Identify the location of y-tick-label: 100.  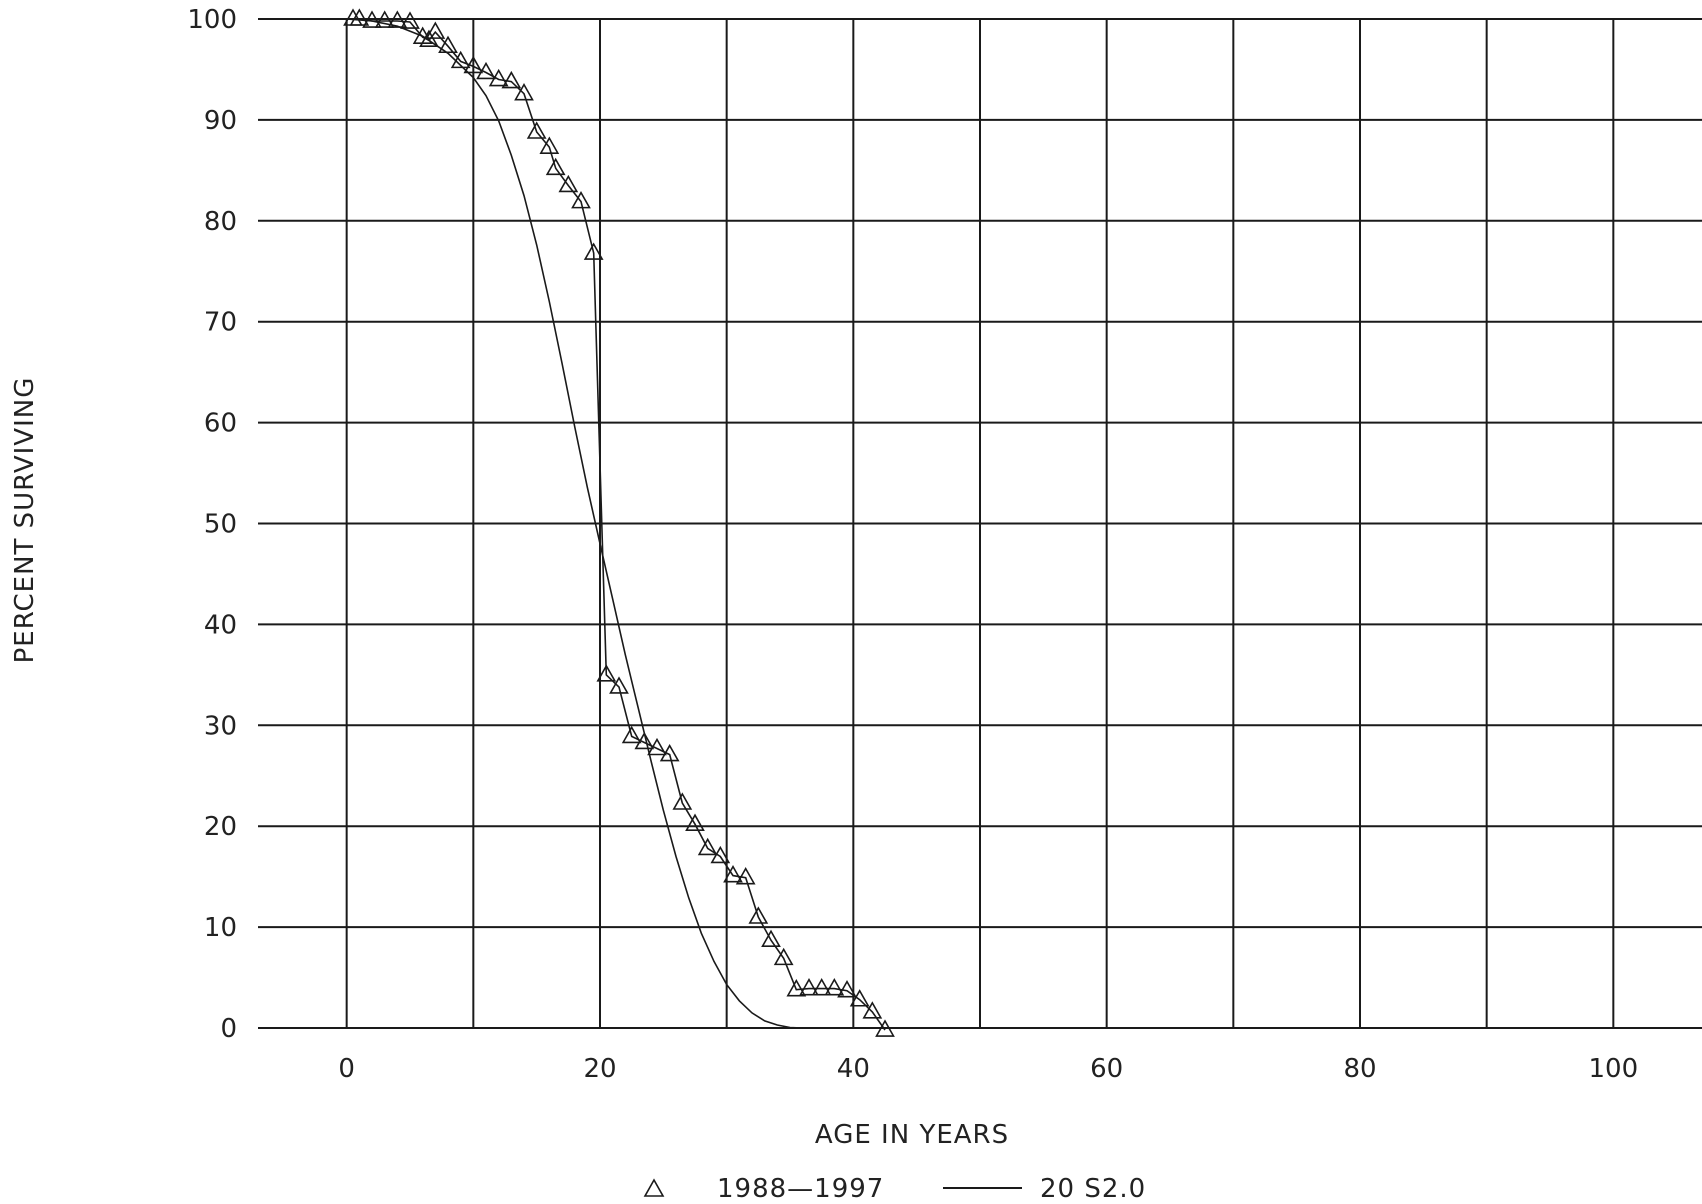
(212, 20).